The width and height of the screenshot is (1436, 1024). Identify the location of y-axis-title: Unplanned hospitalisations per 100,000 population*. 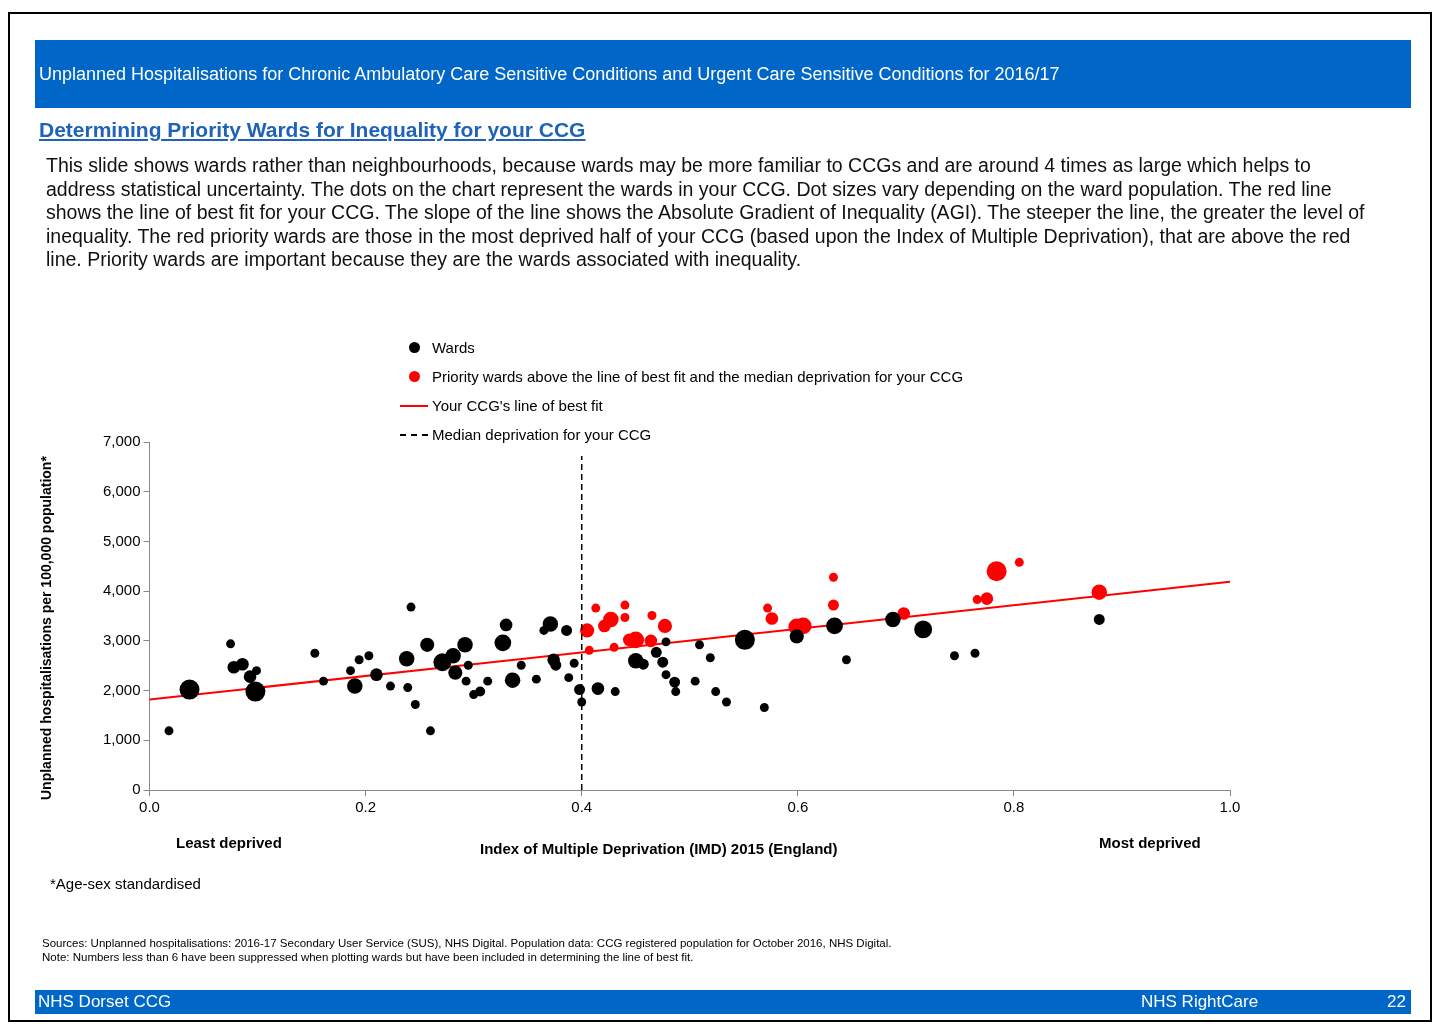
(46, 628).